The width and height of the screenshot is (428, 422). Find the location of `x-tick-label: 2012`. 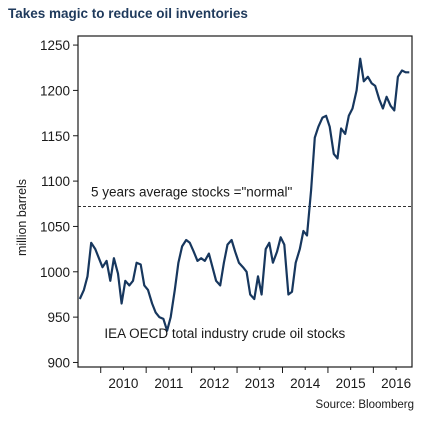

x-tick-label: 2012 is located at coordinates (214, 383).